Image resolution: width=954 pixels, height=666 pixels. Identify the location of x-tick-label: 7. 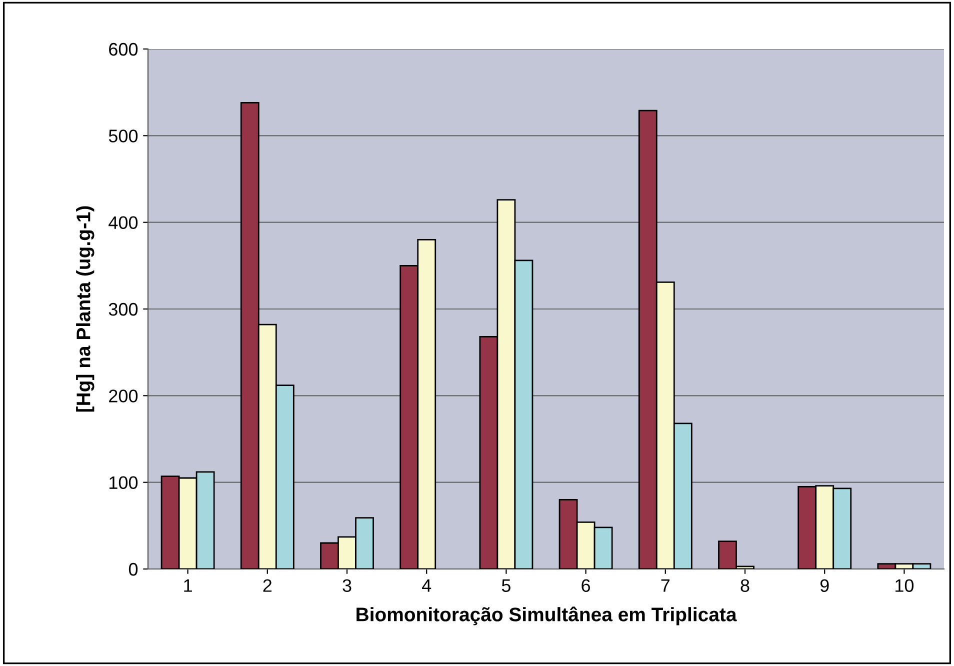
(665, 585).